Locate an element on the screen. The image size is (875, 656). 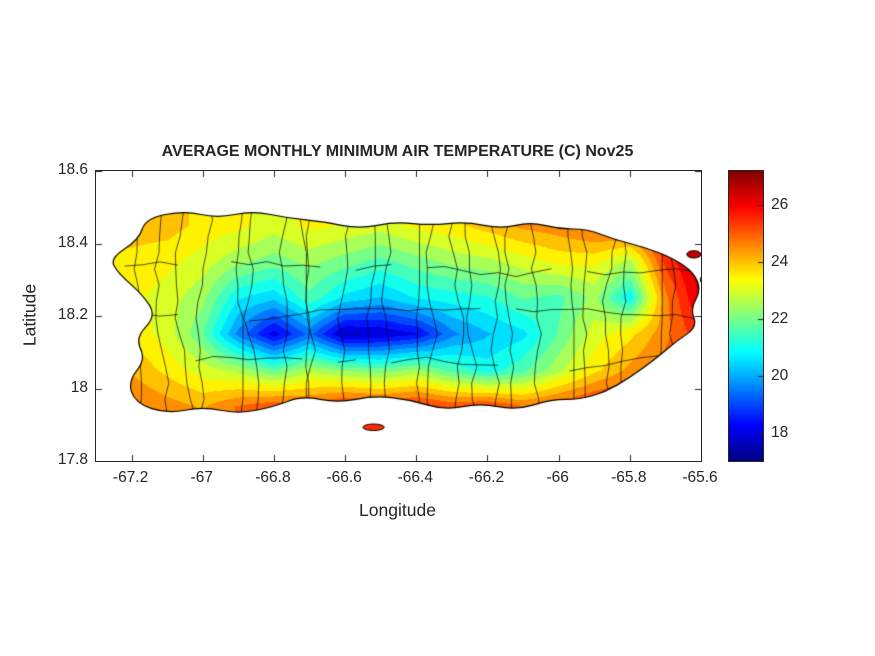
x-tick-label: -66 is located at coordinates (557, 477).